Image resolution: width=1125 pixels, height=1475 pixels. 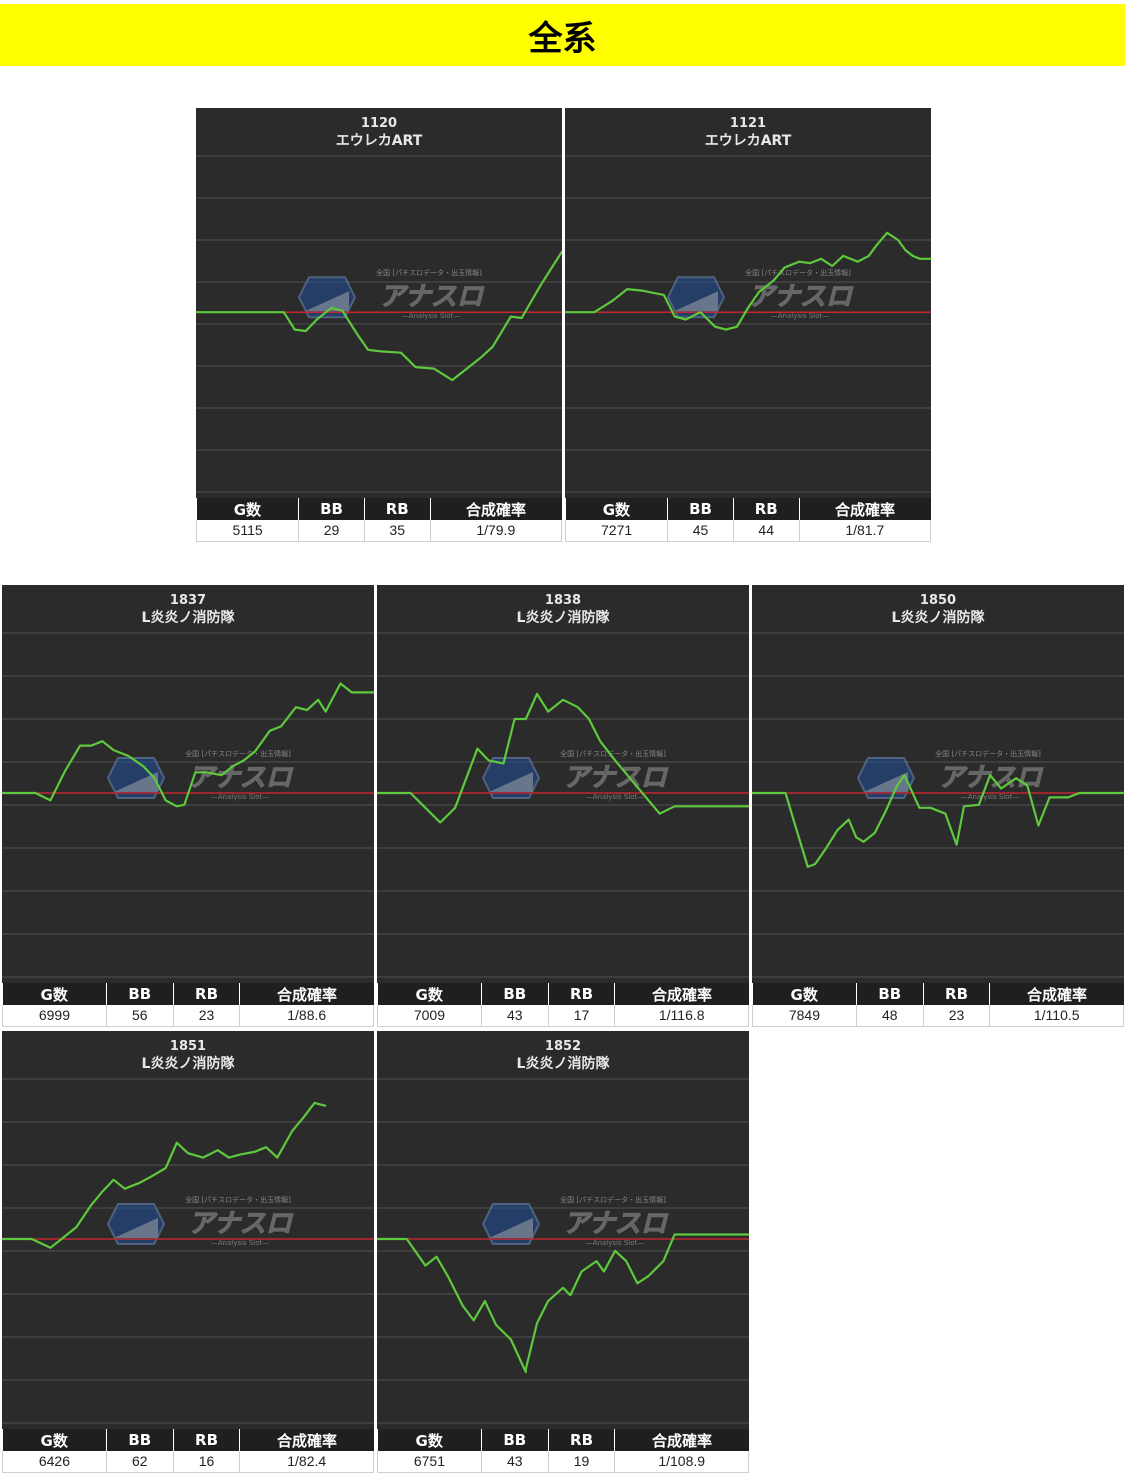 I want to click on header-bb: BB, so click(x=890, y=994).